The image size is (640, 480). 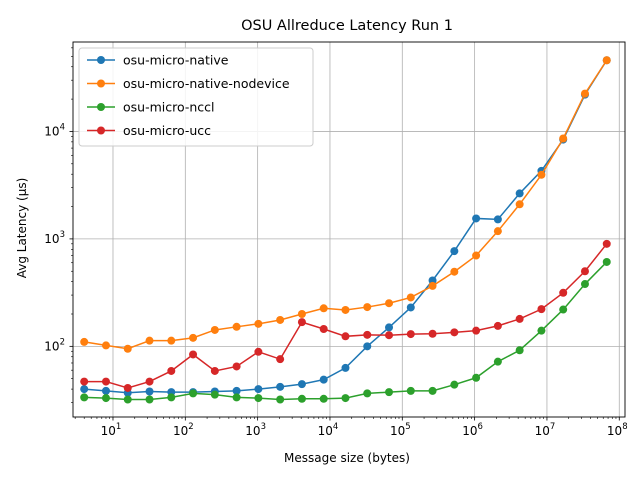 What do you see at coordinates (22, 228) in the screenshot?
I see `y-axis-label: Avg Latency (µs)` at bounding box center [22, 228].